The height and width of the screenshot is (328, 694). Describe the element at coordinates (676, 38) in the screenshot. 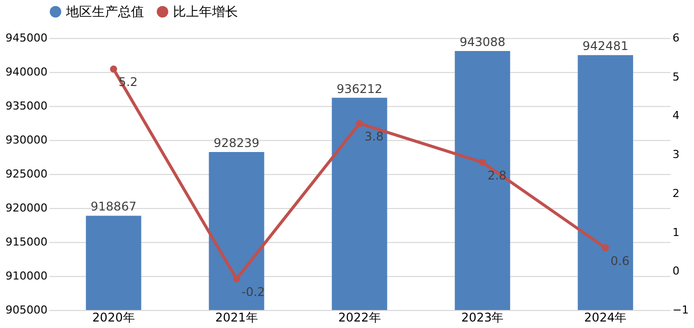

I see `y2-tick-label: 6` at that location.